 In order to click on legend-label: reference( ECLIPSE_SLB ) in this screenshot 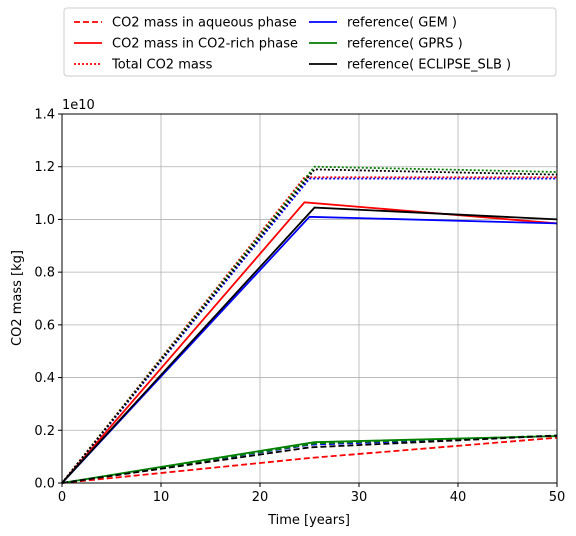, I will do `click(429, 65)`.